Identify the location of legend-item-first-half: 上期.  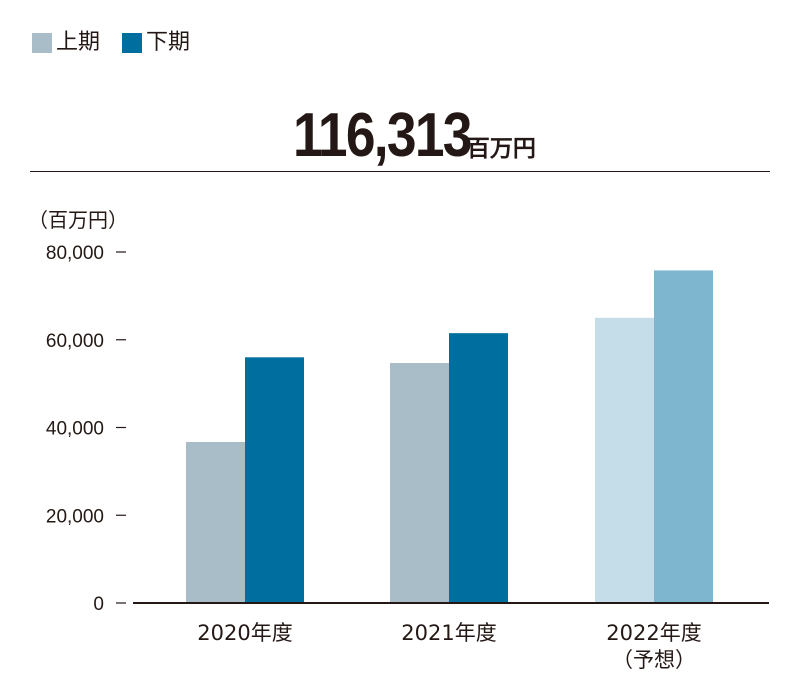
(66, 43).